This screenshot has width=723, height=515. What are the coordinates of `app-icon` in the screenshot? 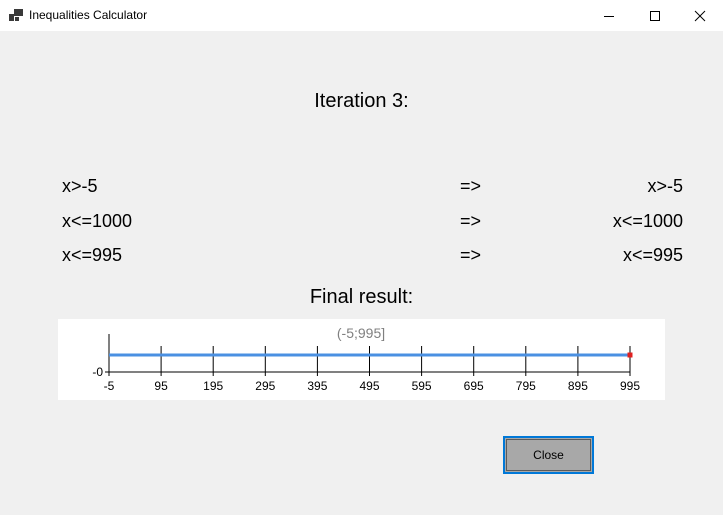 It's located at (16, 15).